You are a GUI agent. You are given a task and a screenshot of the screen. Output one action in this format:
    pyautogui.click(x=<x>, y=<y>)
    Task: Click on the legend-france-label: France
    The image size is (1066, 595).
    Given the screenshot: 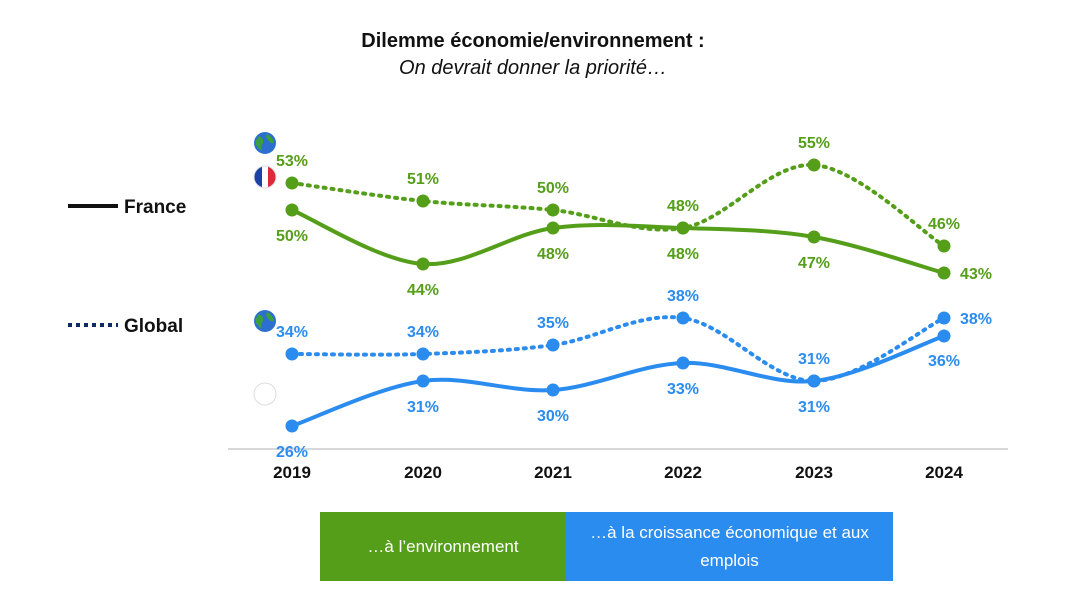 What is the action you would take?
    pyautogui.click(x=155, y=207)
    